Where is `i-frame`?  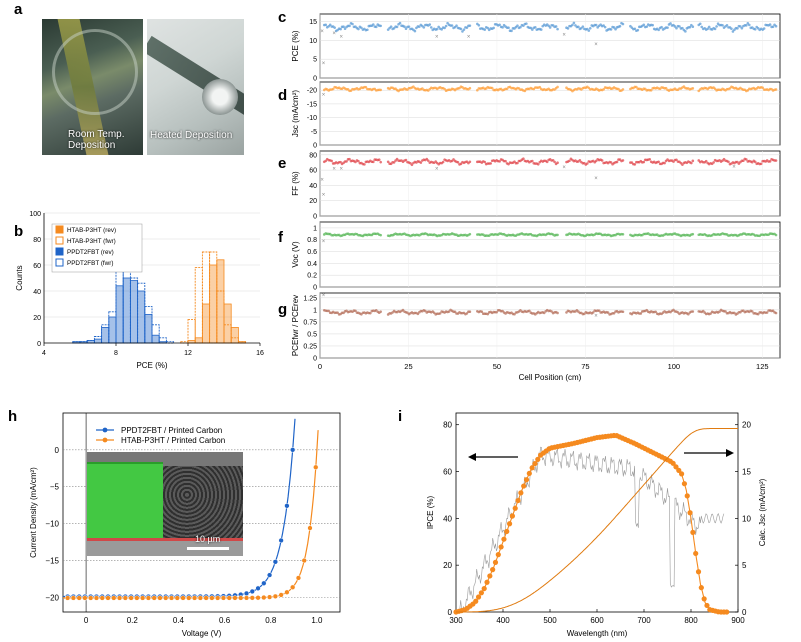 i-frame is located at coordinates (597, 512).